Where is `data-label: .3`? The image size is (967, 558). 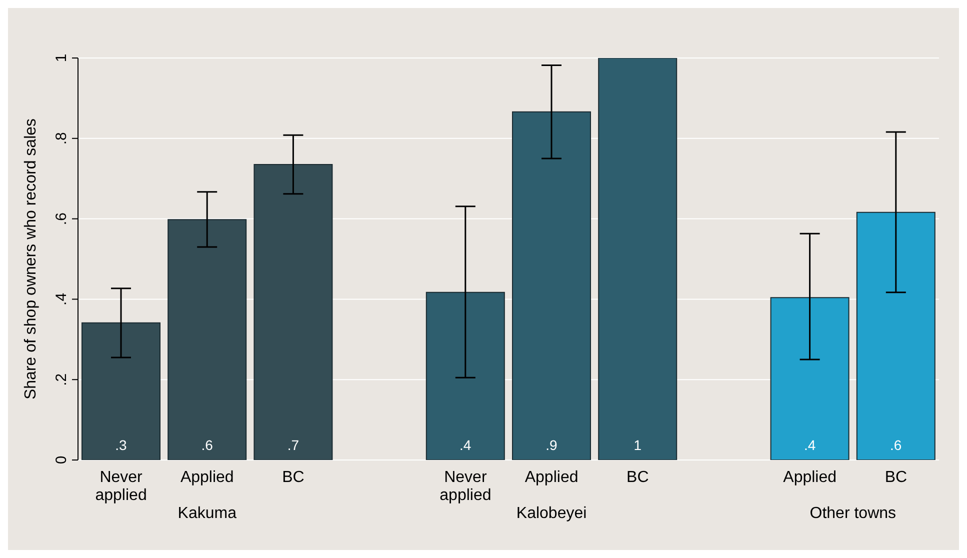 data-label: .3 is located at coordinates (121, 445).